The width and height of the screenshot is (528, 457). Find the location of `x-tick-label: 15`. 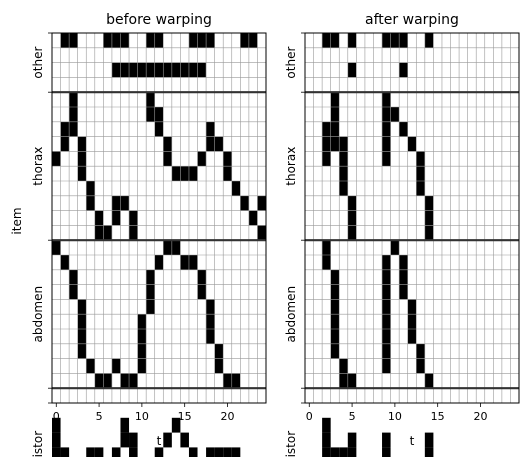

x-tick-label: 15 is located at coordinates (438, 416).